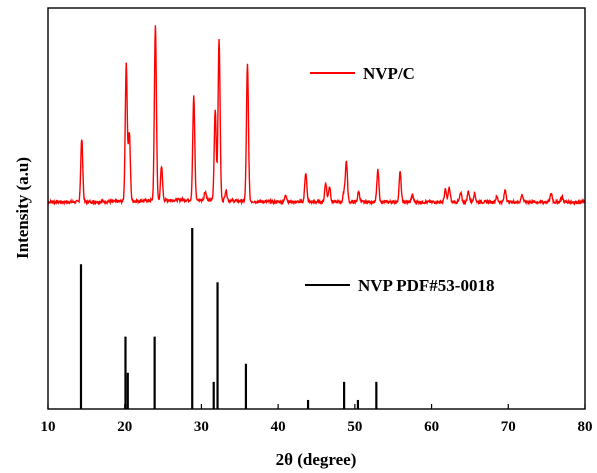 The image size is (597, 473). Describe the element at coordinates (22, 208) in the screenshot. I see `y-axis-title: Intensity (a.u)` at that location.